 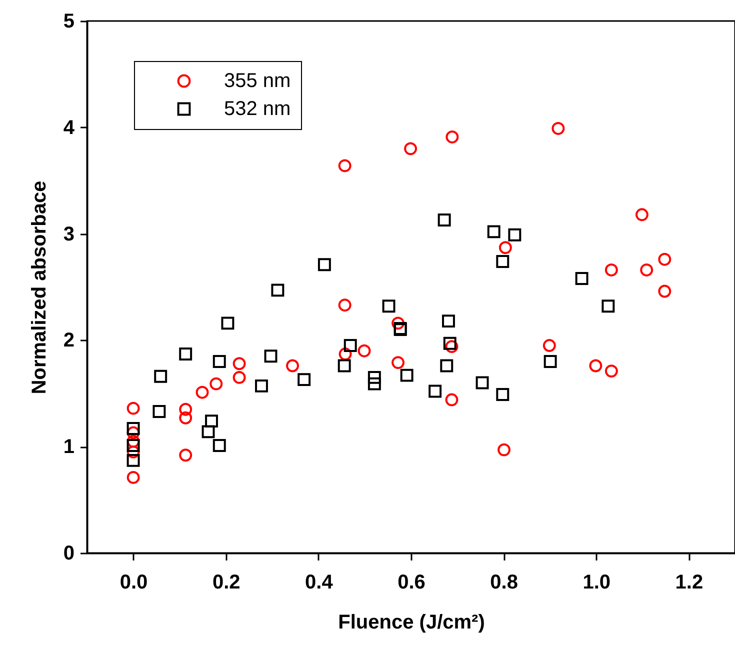 What do you see at coordinates (504, 583) in the screenshot?
I see `x-tick-label: 0.8` at bounding box center [504, 583].